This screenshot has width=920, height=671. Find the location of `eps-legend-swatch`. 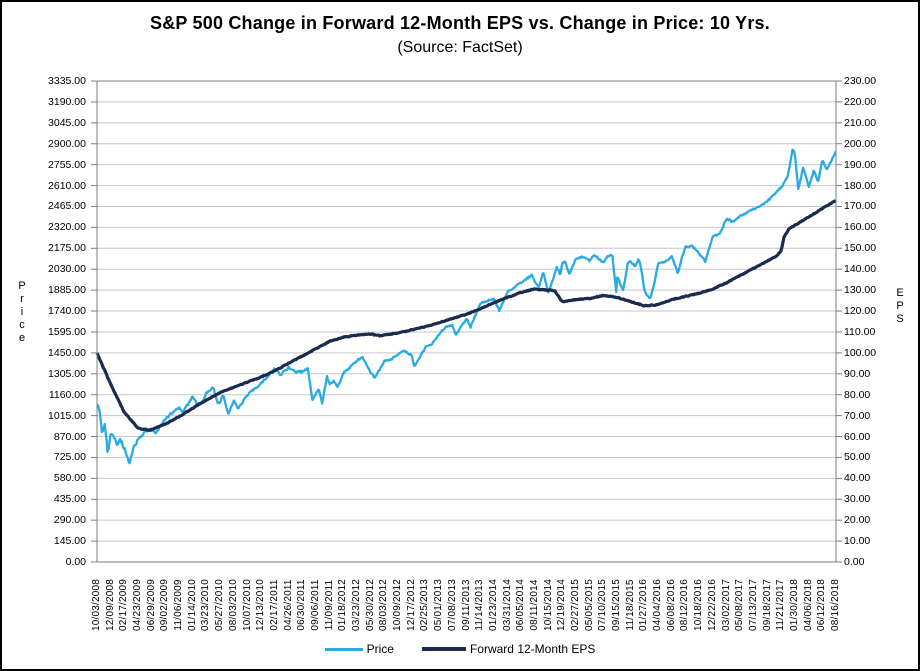

eps-legend-swatch is located at coordinates (443, 649).